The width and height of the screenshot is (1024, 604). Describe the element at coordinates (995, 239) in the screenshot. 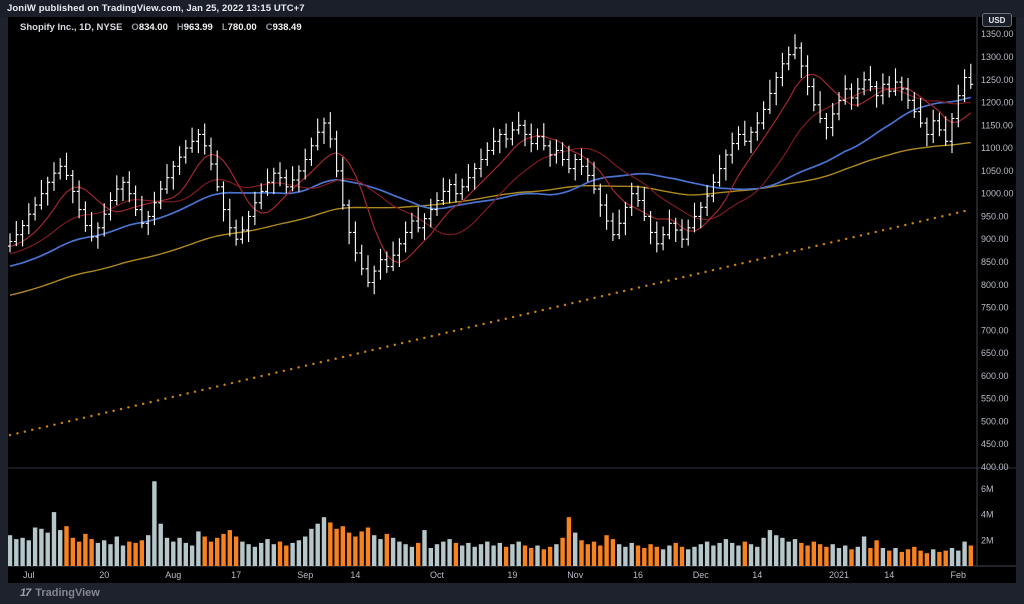

I see `svg-text: 900.00` at that location.